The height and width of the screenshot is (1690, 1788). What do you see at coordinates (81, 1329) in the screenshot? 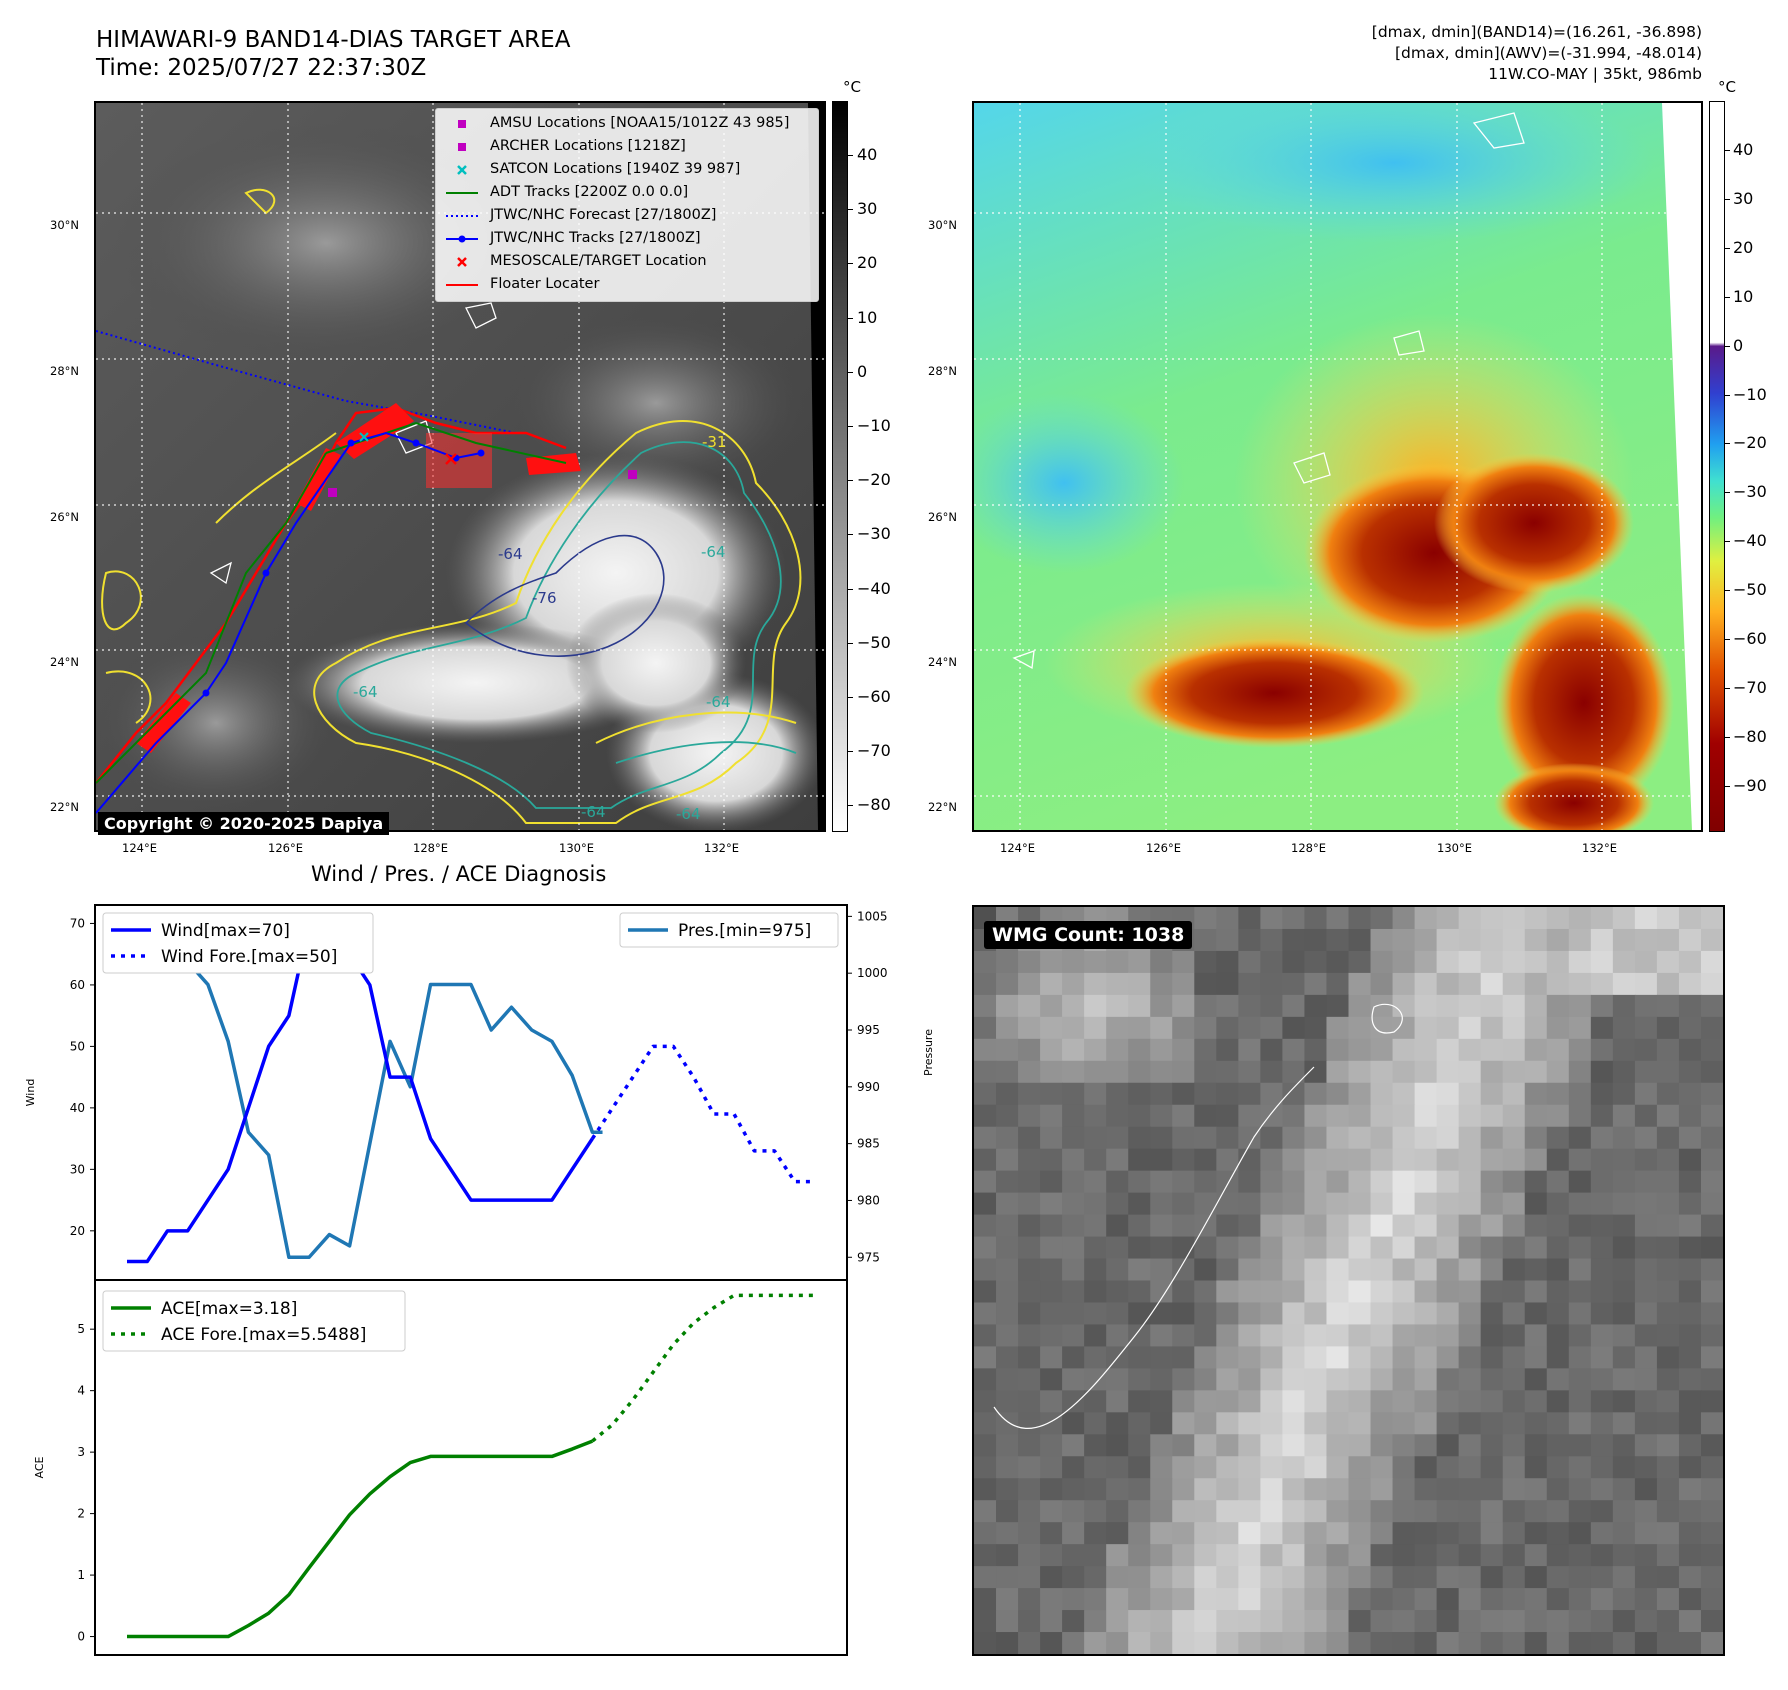
I see `ace-tick-label: 5` at bounding box center [81, 1329].